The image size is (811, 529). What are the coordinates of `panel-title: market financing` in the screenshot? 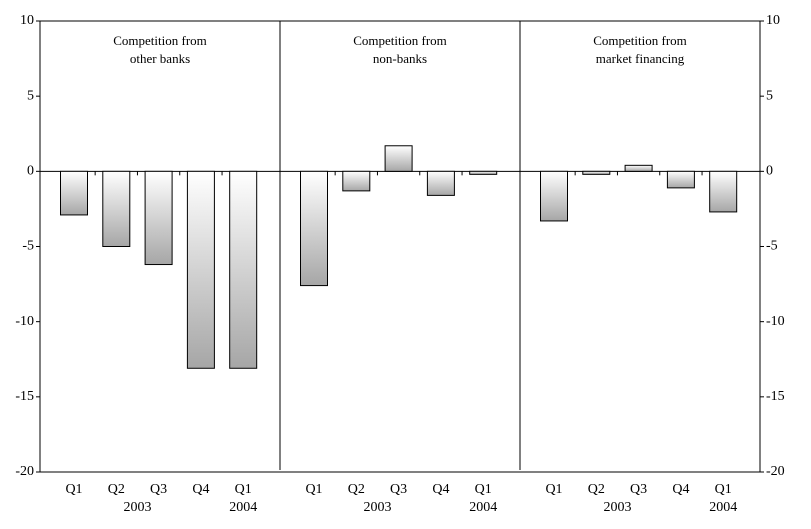 It's located at (640, 58).